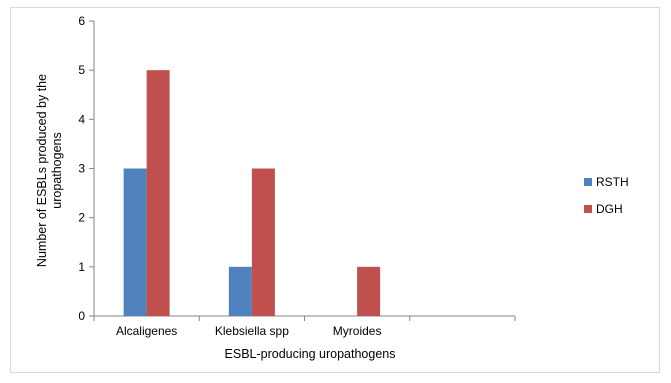 Image resolution: width=671 pixels, height=383 pixels. Describe the element at coordinates (158, 193) in the screenshot. I see `bar-dgh-alcaligenes` at that location.